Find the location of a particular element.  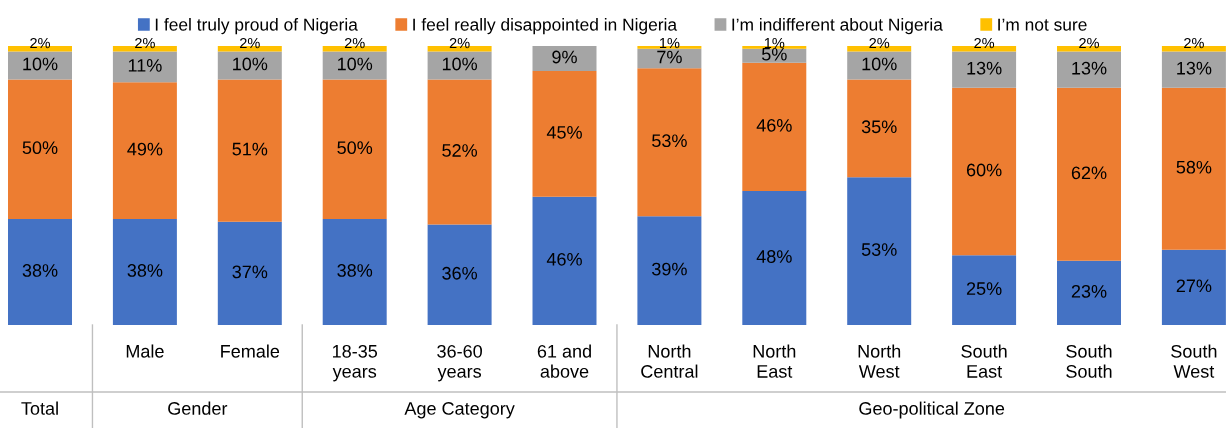

data-label: 49% is located at coordinates (145, 149).